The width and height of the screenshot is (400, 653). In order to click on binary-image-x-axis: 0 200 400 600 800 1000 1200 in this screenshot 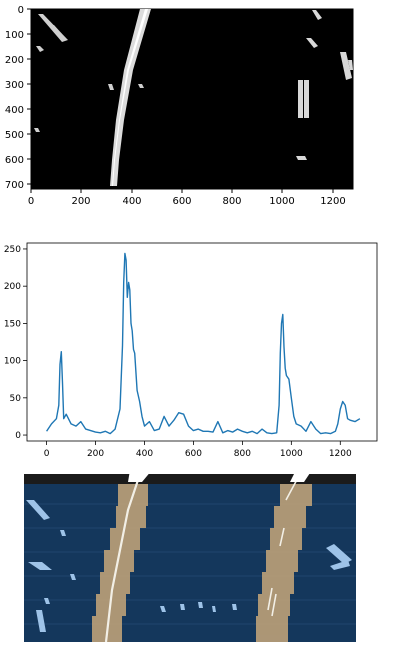, I will do `click(187, 198)`.